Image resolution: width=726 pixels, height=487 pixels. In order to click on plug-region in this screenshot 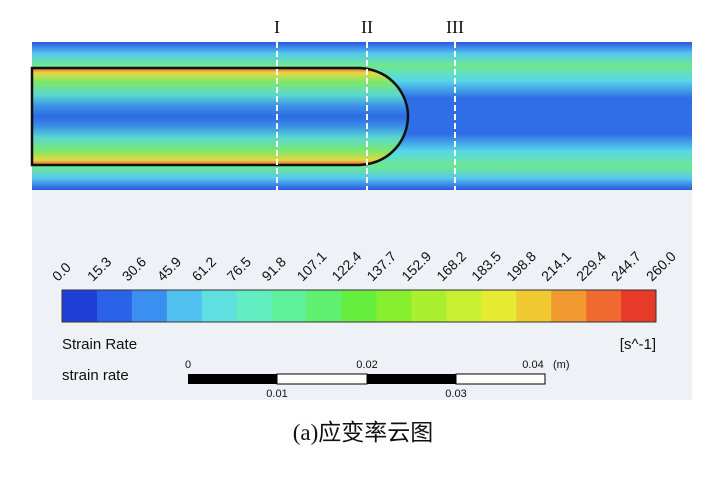, I will do `click(220, 116)`.